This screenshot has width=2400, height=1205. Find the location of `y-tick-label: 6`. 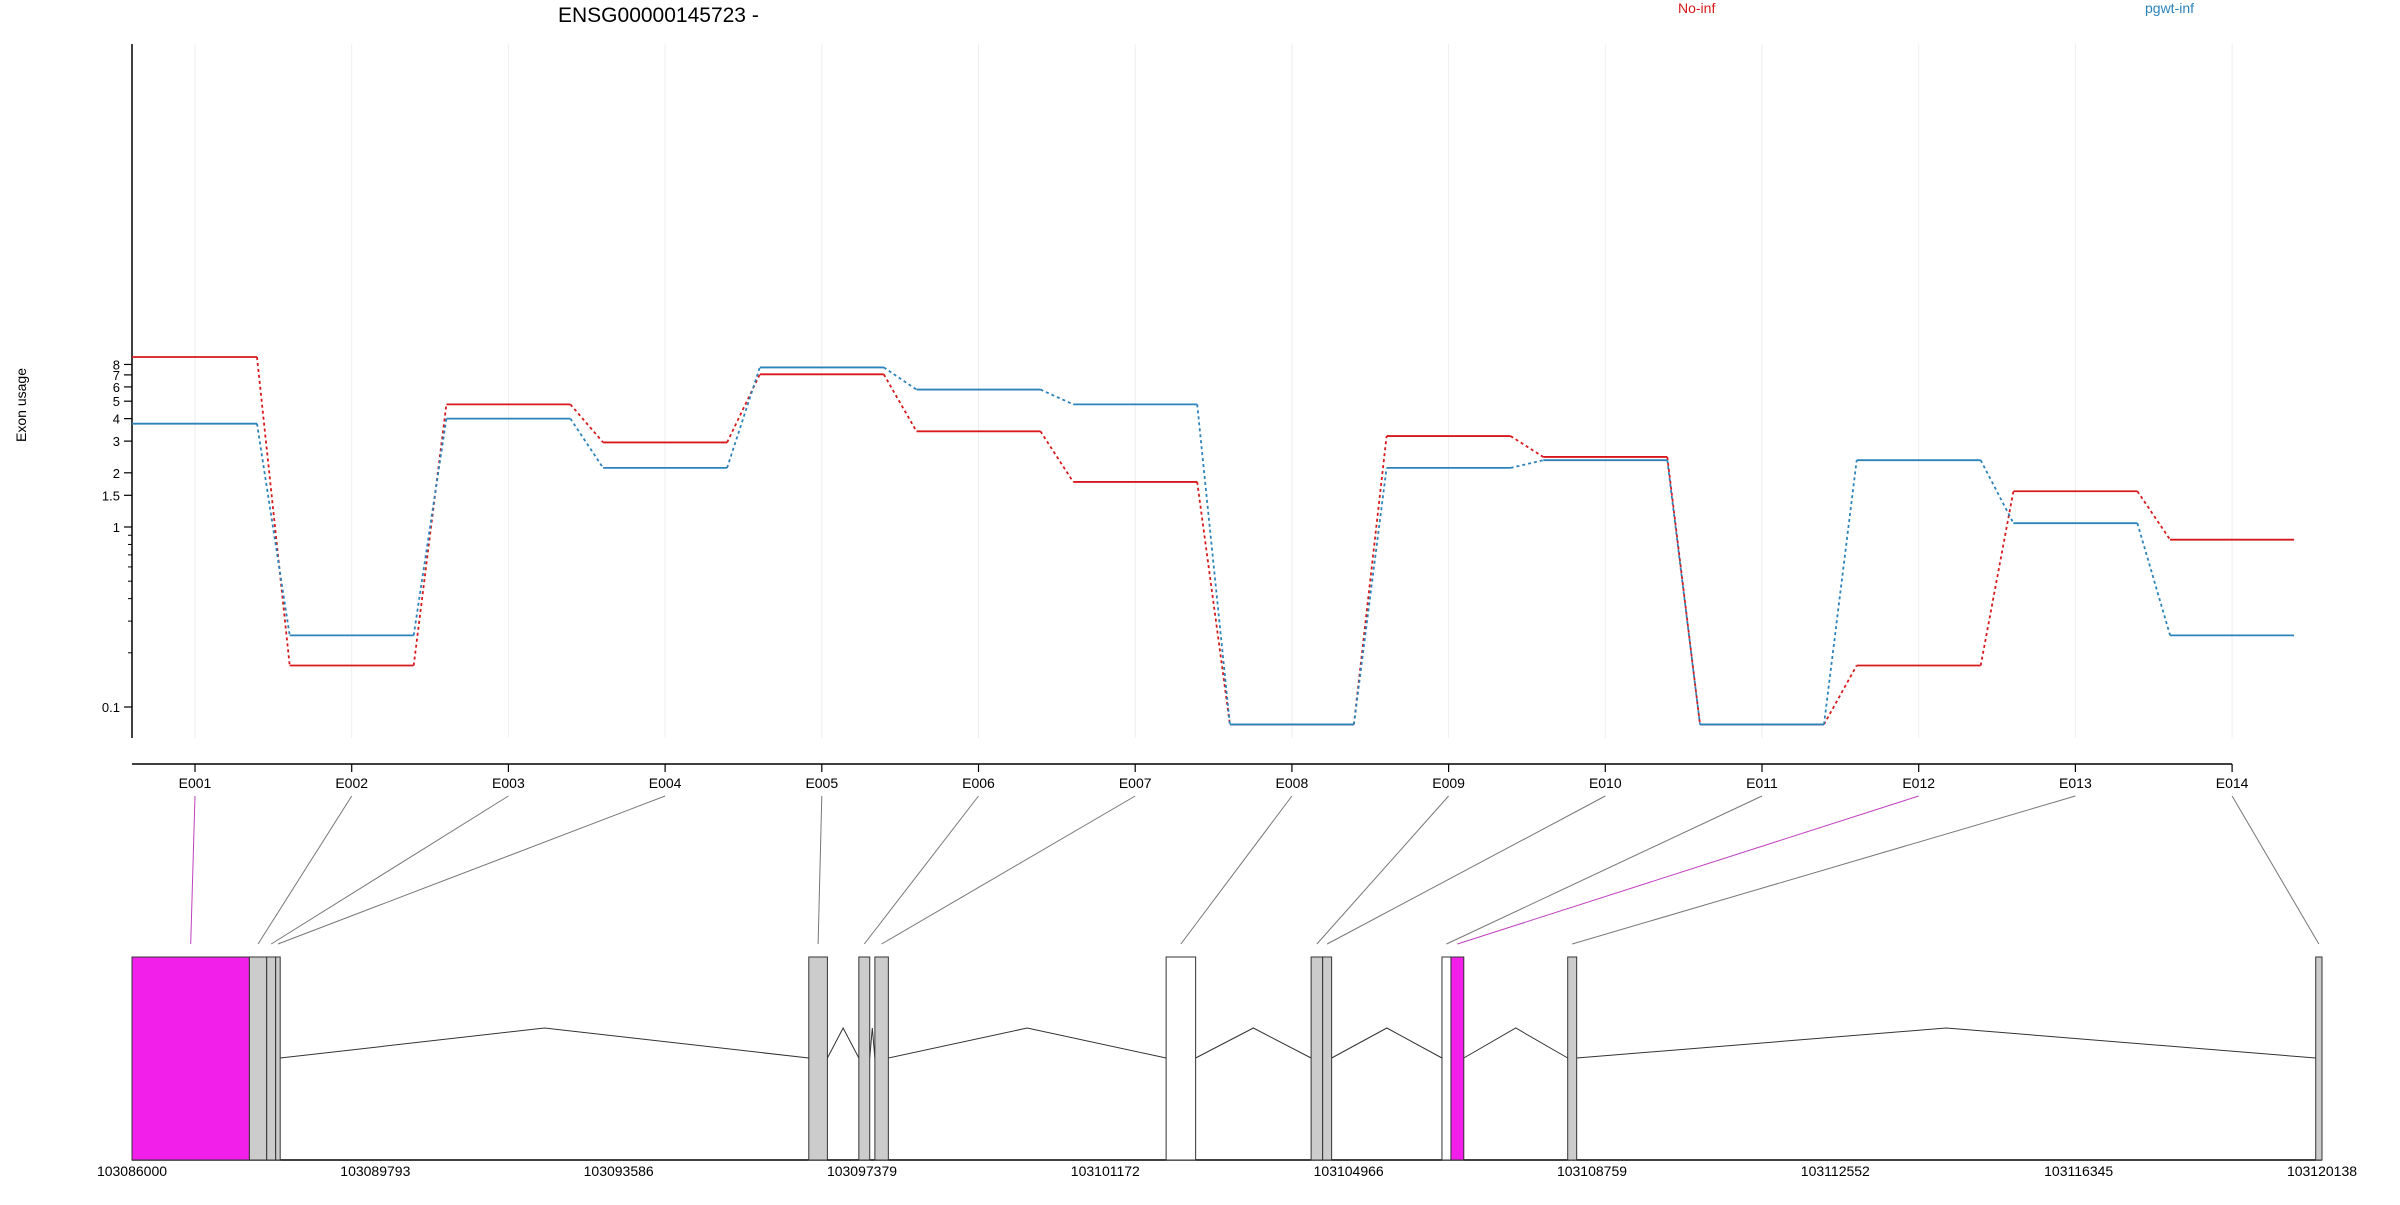

y-tick-label: 6 is located at coordinates (116, 387).